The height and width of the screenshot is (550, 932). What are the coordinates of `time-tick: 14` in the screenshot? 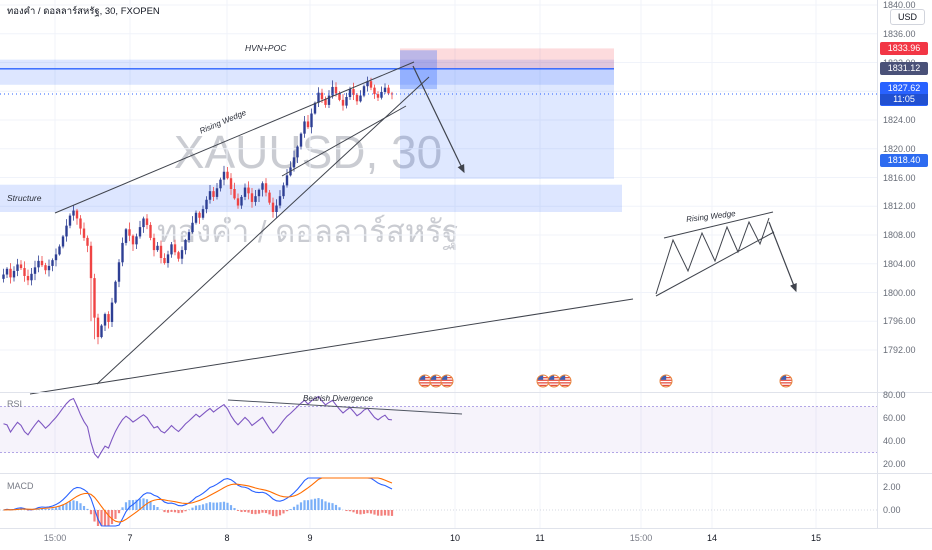 It's located at (711, 538).